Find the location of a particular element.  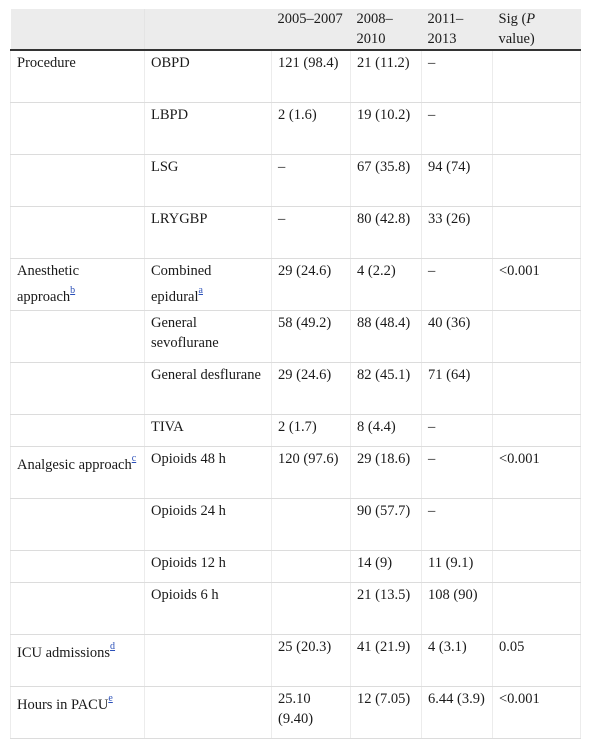

cell-text: OBPD is located at coordinates (170, 63).